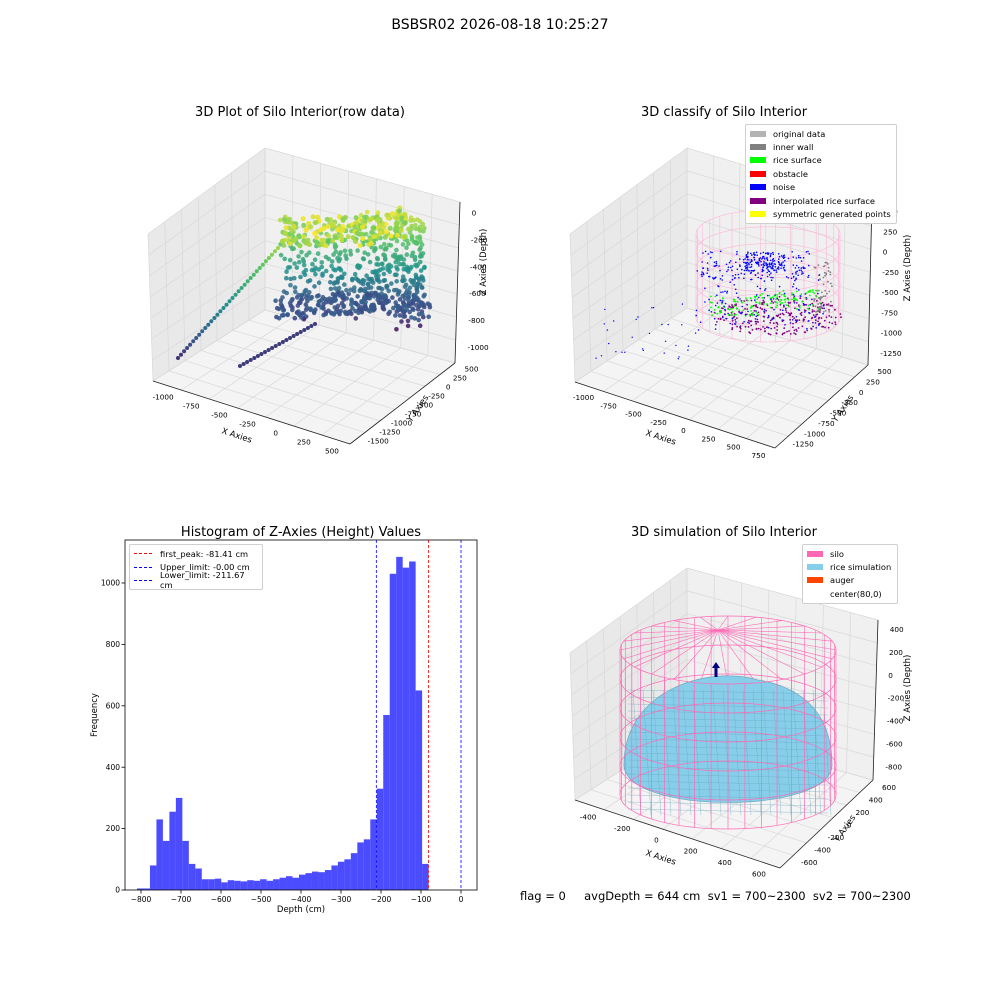  Describe the element at coordinates (605, 704) in the screenshot. I see `sim-grid` at that location.